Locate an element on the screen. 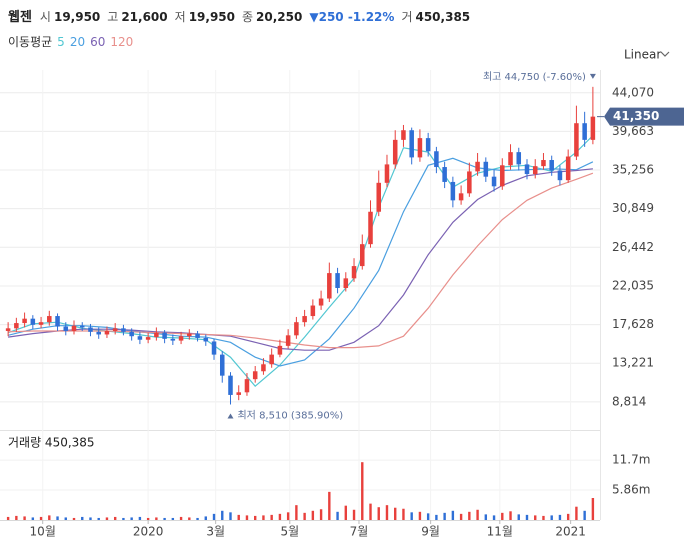  y-tick-label: 5.86m is located at coordinates (631, 490).